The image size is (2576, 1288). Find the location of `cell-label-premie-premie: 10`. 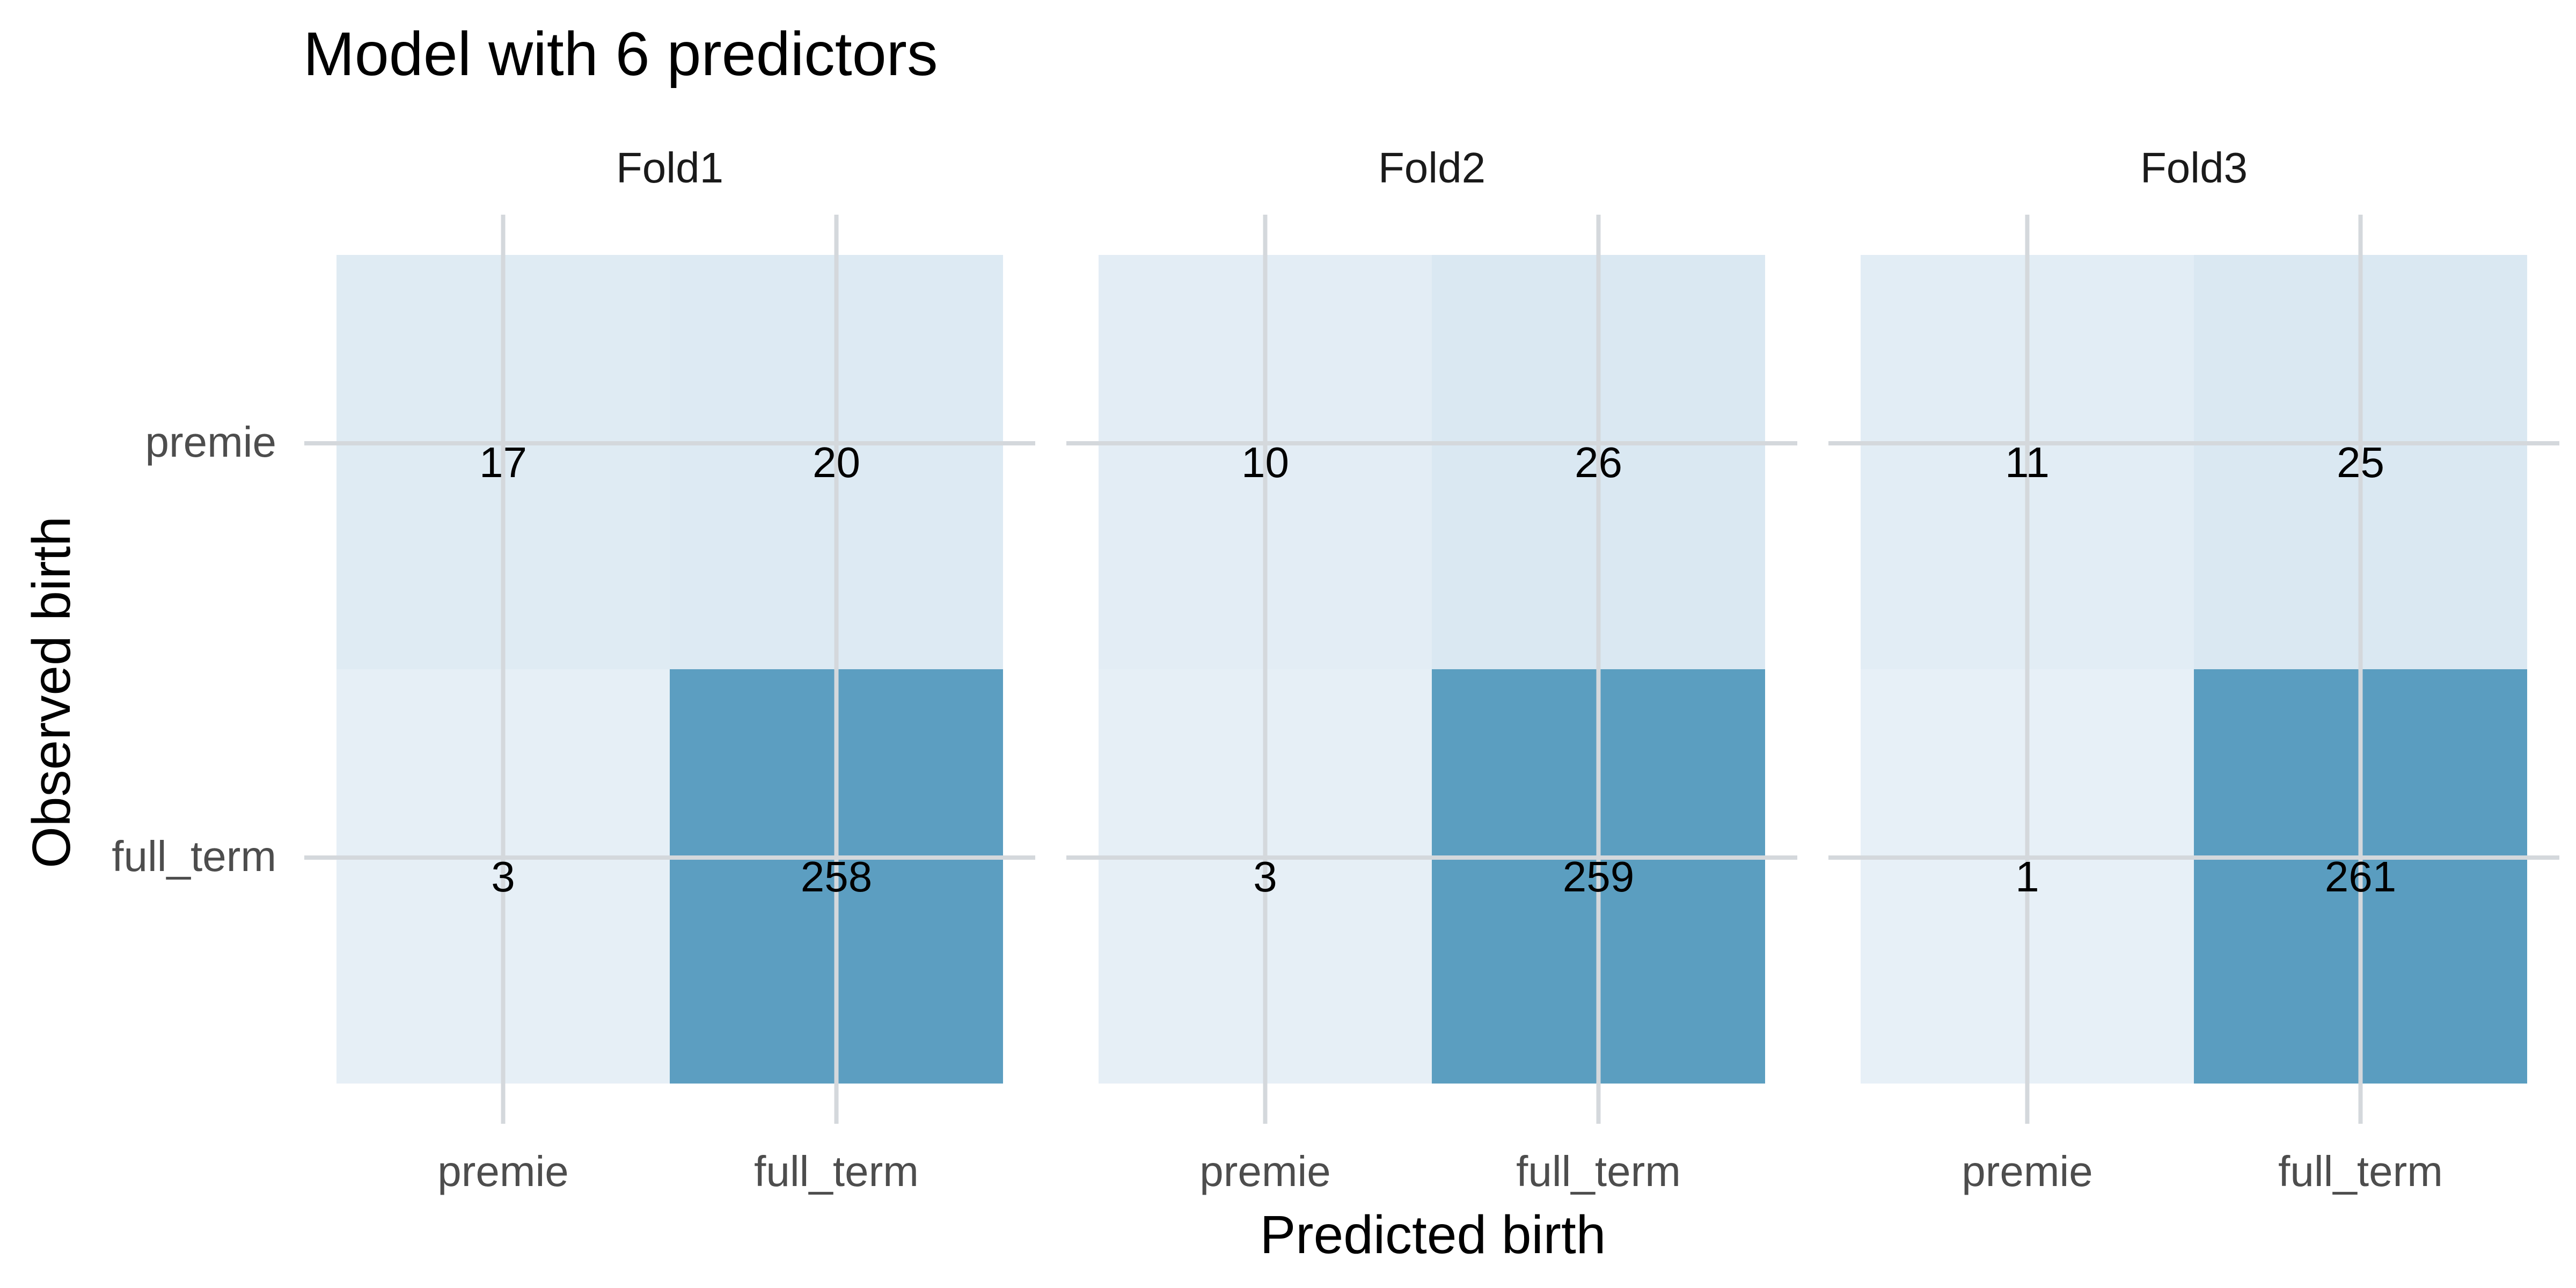

cell-label-premie-premie: 10 is located at coordinates (1265, 462).